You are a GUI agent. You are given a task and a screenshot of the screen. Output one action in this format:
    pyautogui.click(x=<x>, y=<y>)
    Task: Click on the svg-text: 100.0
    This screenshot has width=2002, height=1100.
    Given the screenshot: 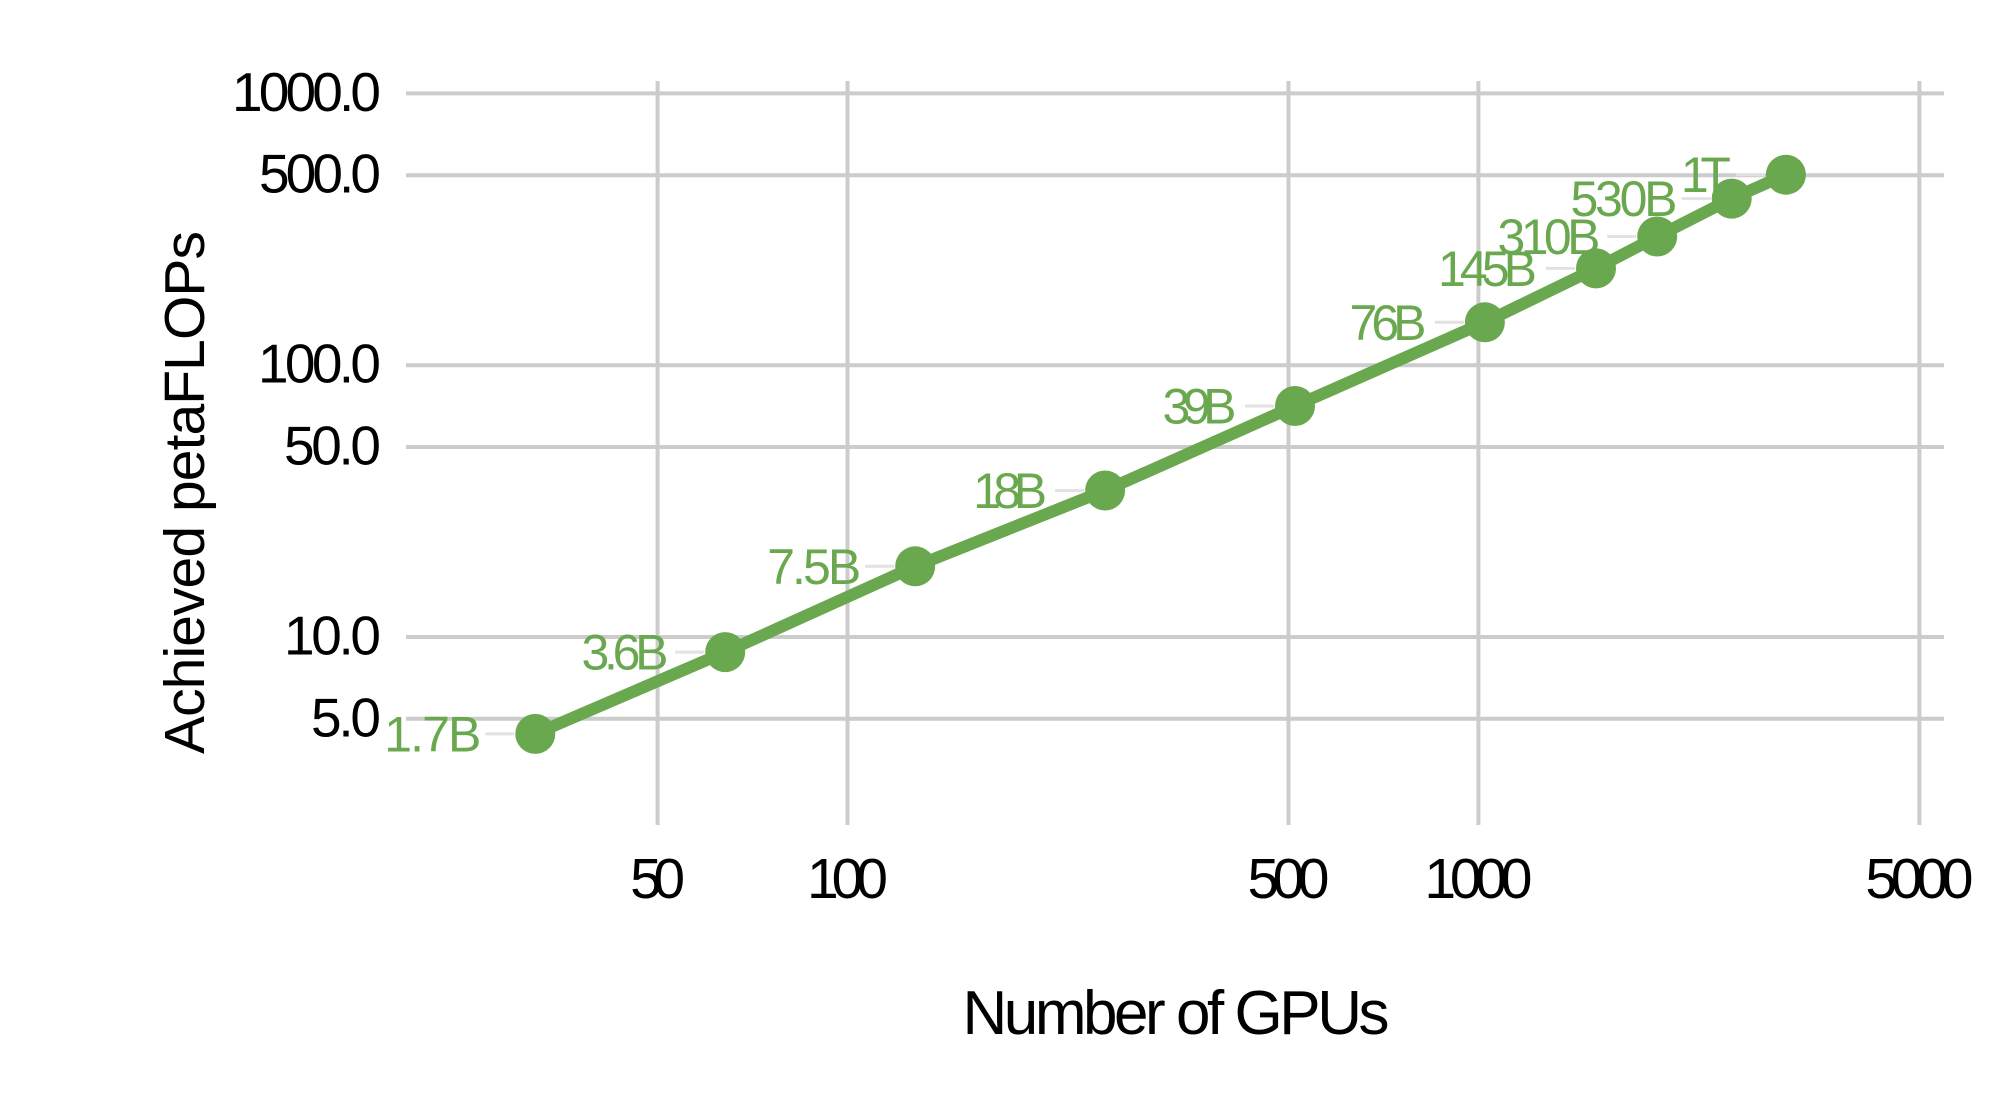 What is the action you would take?
    pyautogui.click(x=319, y=364)
    